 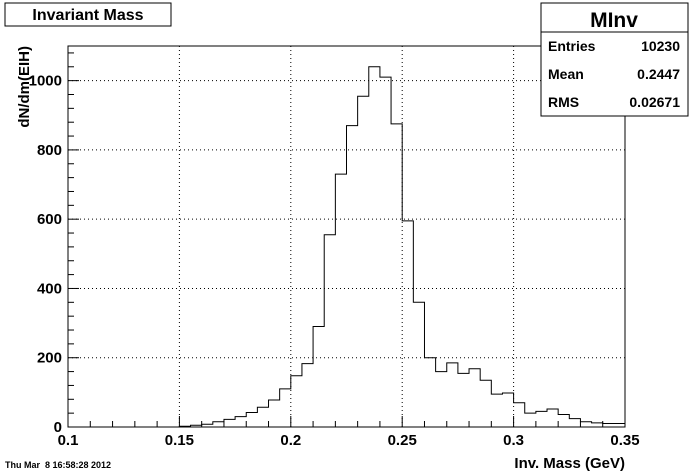 What do you see at coordinates (58, 465) in the screenshot?
I see `timestamp: Thu Mar 8 16:58:28 2012` at bounding box center [58, 465].